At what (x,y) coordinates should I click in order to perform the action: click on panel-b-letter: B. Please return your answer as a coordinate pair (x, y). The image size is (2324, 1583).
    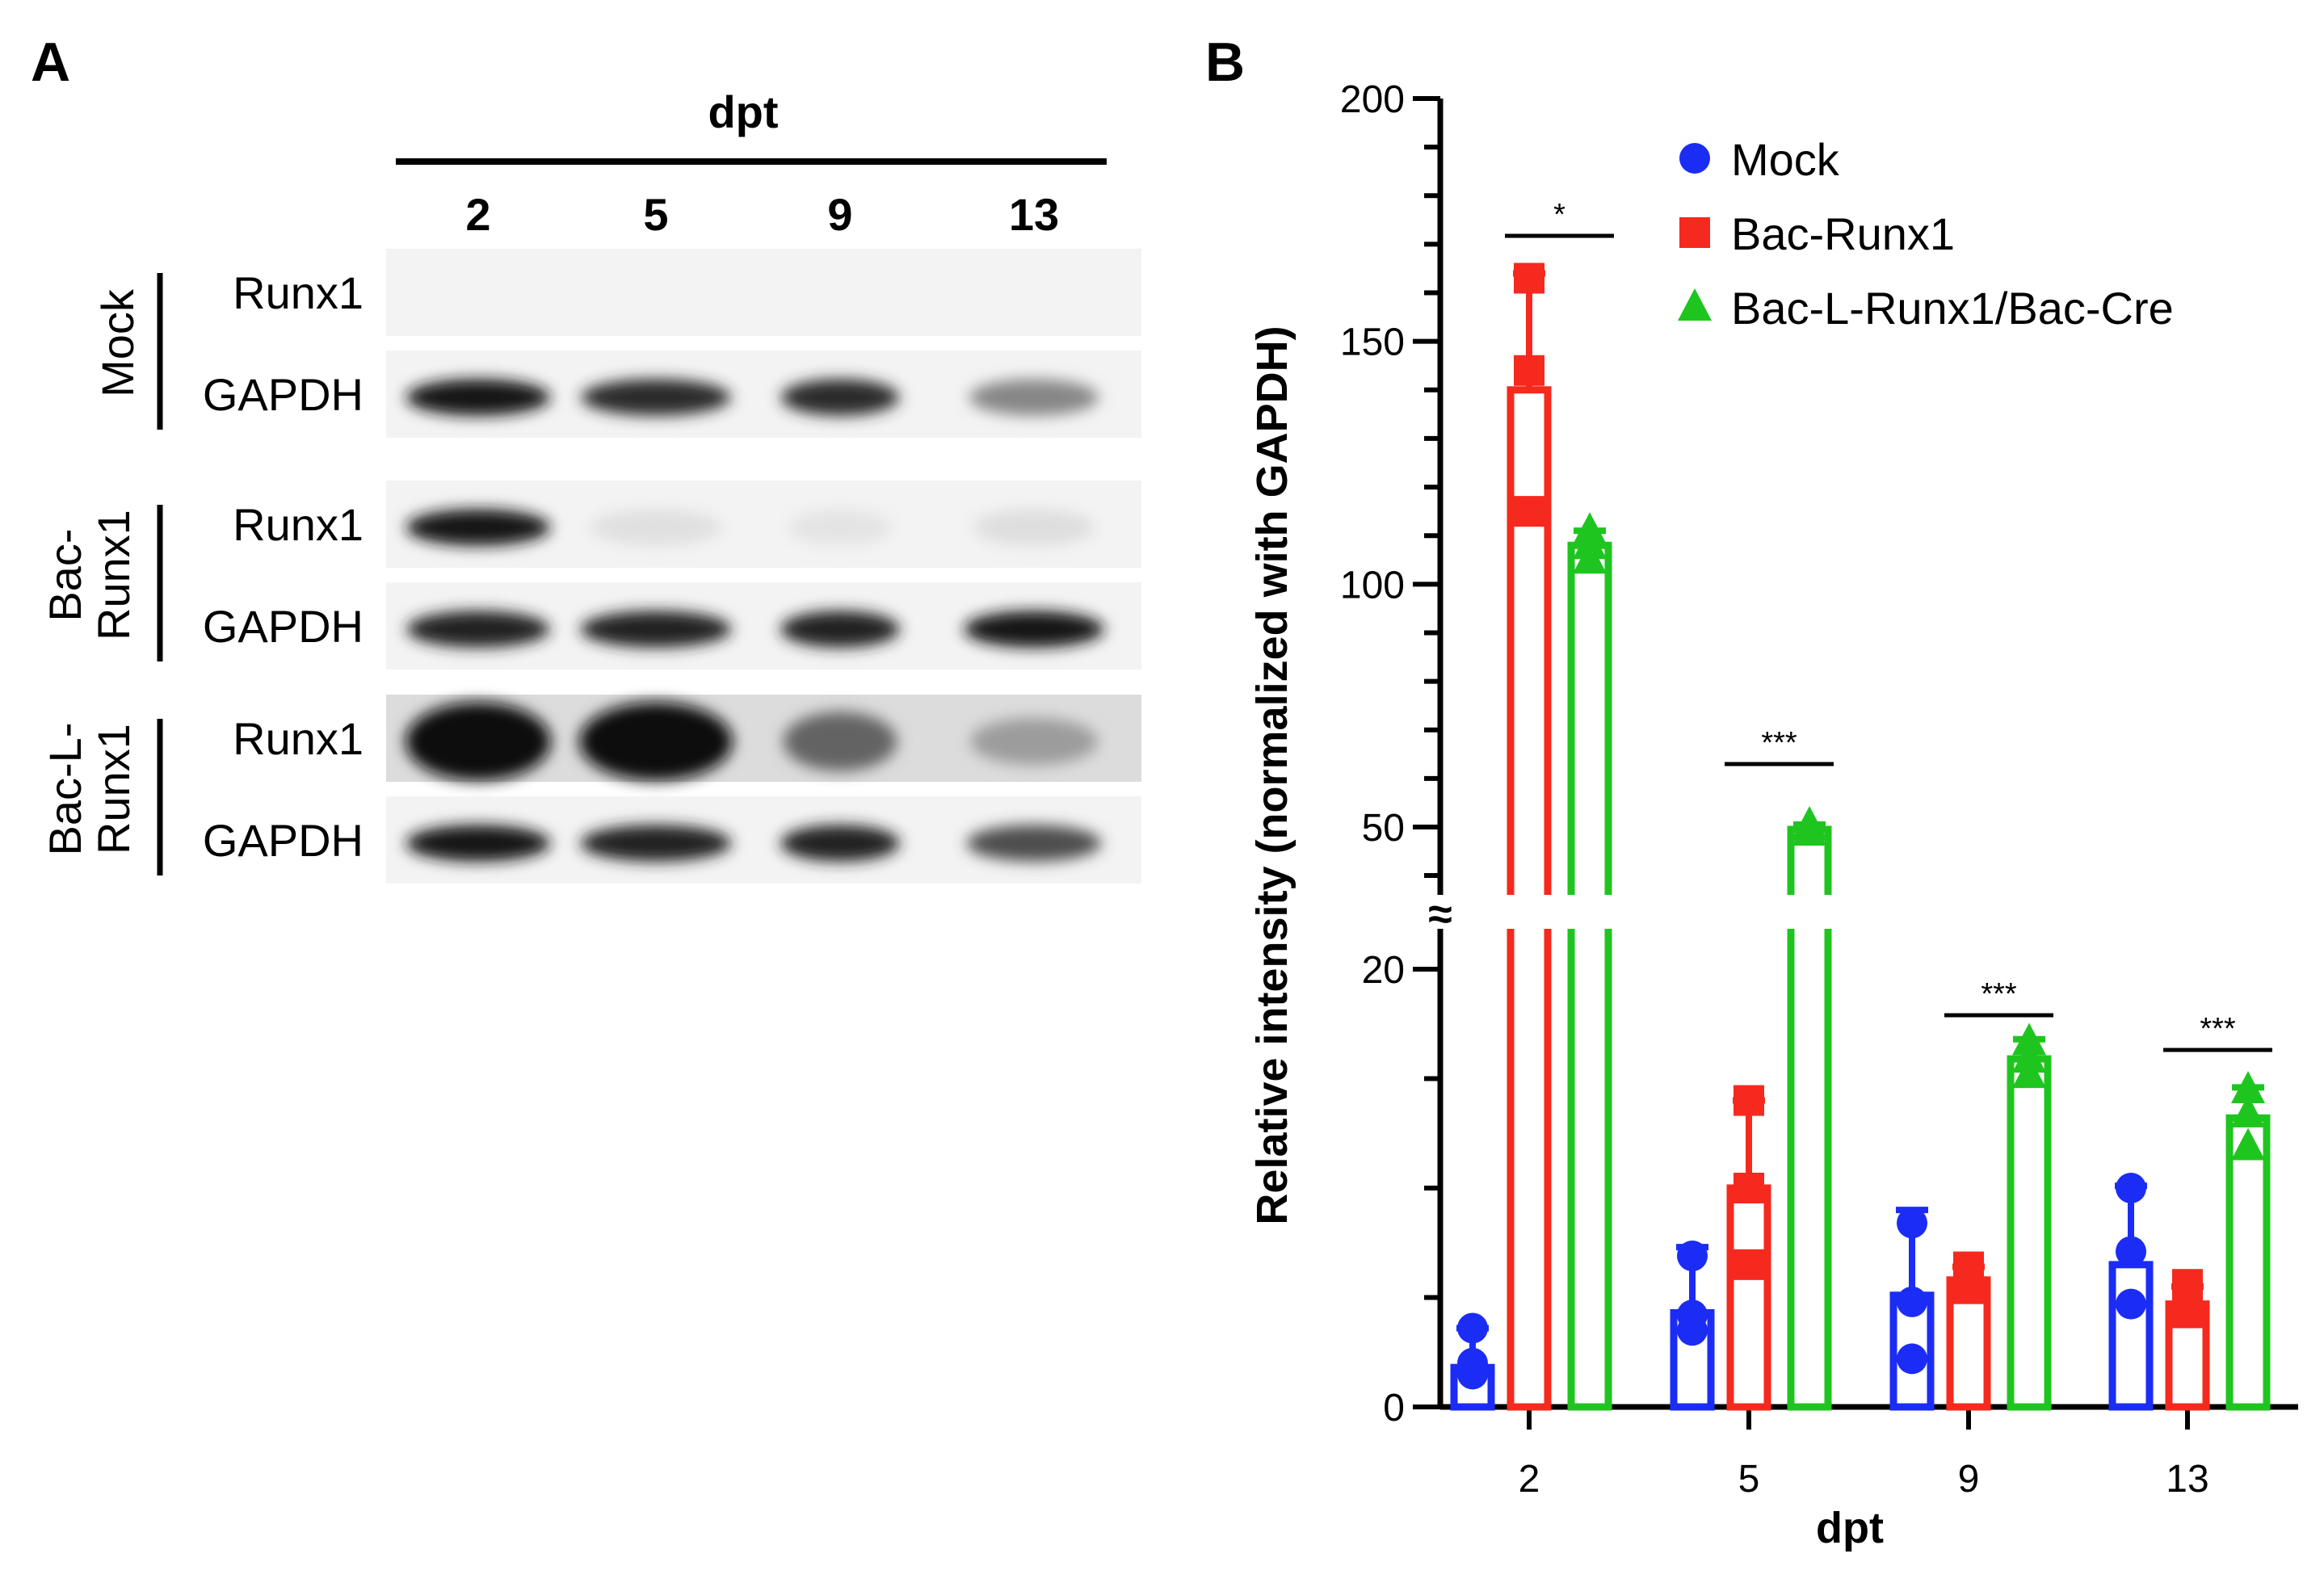
    Looking at the image, I should click on (1225, 62).